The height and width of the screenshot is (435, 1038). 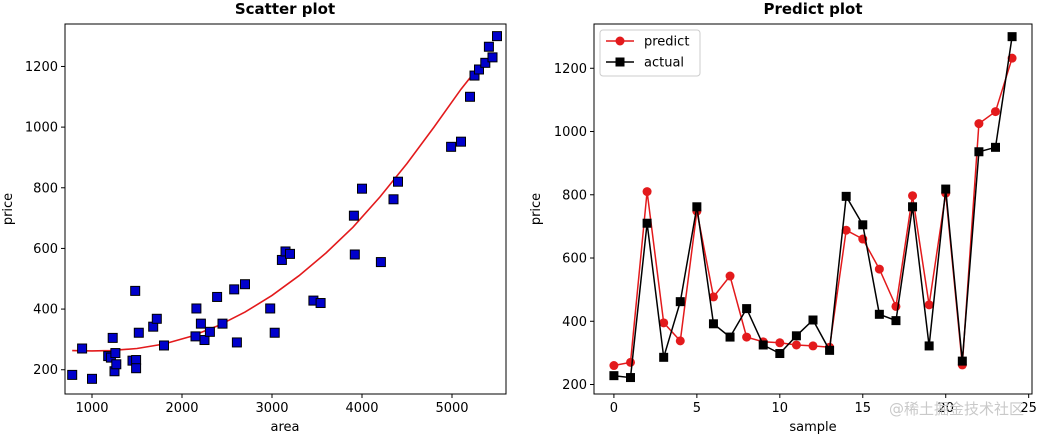 What do you see at coordinates (91, 408) in the screenshot?
I see `x-tick-label: 1000` at bounding box center [91, 408].